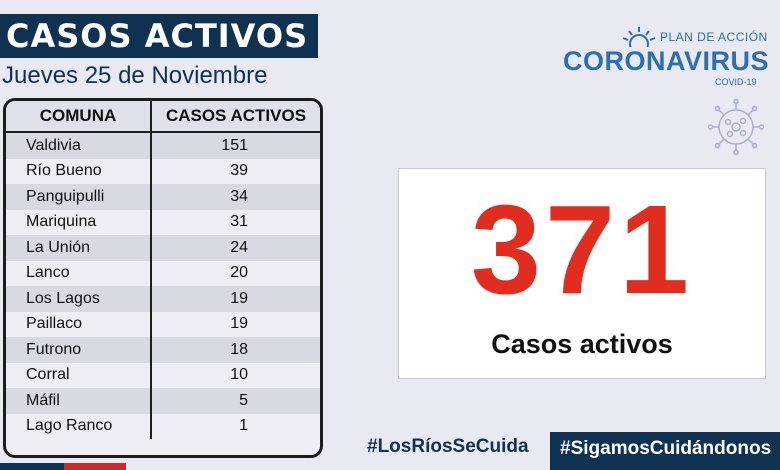 This screenshot has height=470, width=780. Describe the element at coordinates (235, 248) in the screenshot. I see `casos-cell: 24` at that location.